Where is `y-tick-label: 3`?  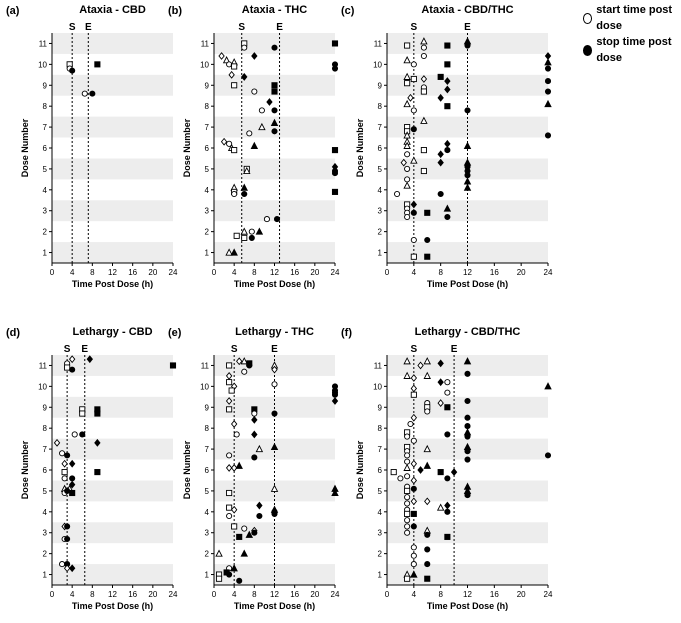
y-tick-label: 3 is located at coordinates (380, 211).